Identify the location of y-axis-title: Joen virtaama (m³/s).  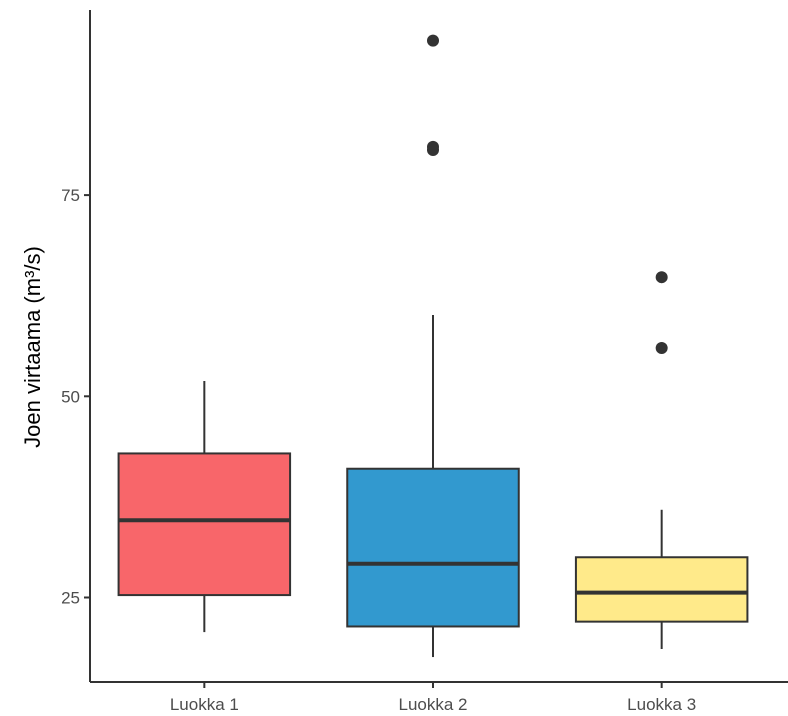
(32, 347).